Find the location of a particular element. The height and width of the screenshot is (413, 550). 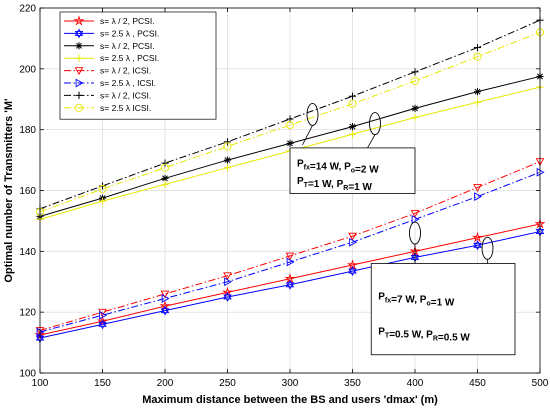

y-axis-label: Optimal number of Transmitters 'M' is located at coordinates (9, 190).